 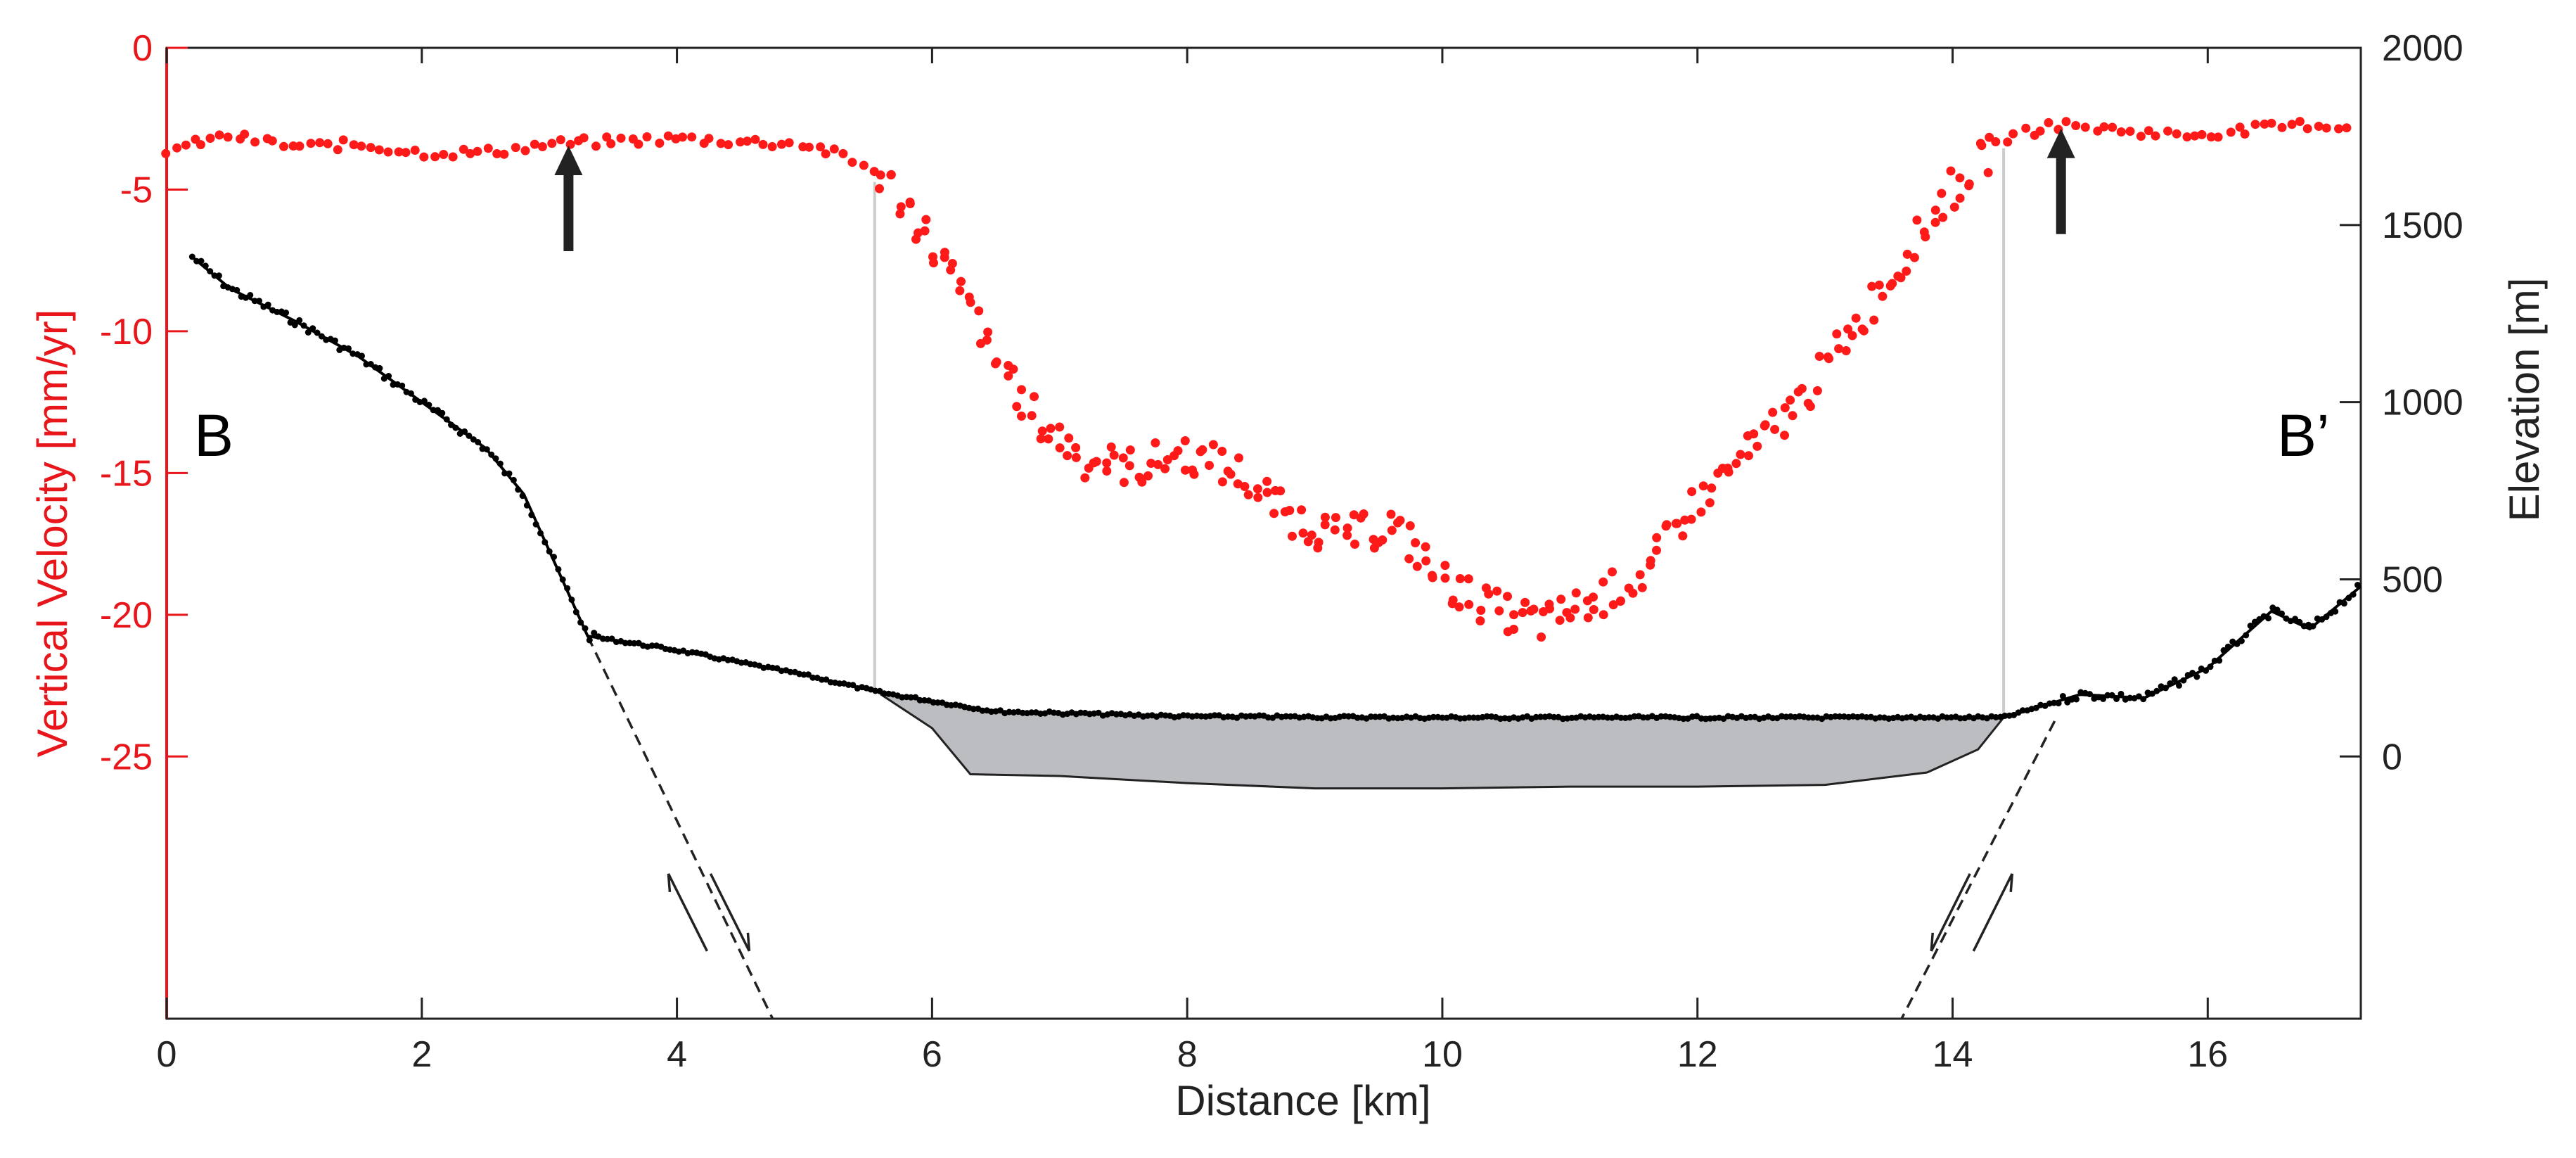 I want to click on fault-slip-arrows, so click(x=1340, y=912).